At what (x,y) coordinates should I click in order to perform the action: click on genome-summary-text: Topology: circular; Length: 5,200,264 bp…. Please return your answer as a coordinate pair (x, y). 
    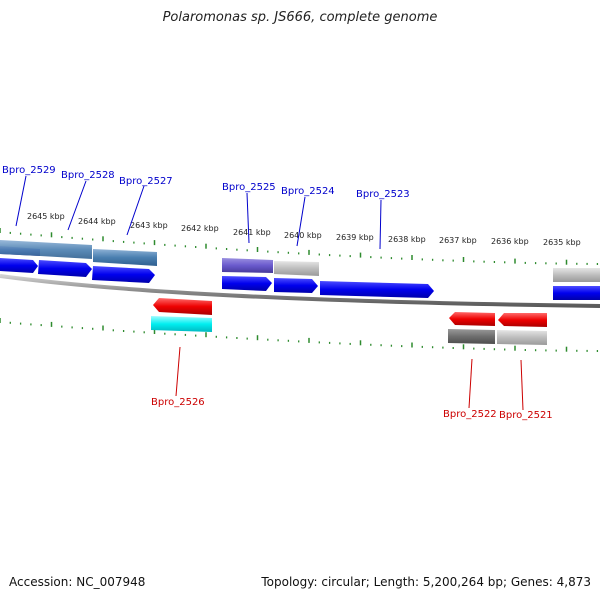
    Looking at the image, I should click on (426, 582).